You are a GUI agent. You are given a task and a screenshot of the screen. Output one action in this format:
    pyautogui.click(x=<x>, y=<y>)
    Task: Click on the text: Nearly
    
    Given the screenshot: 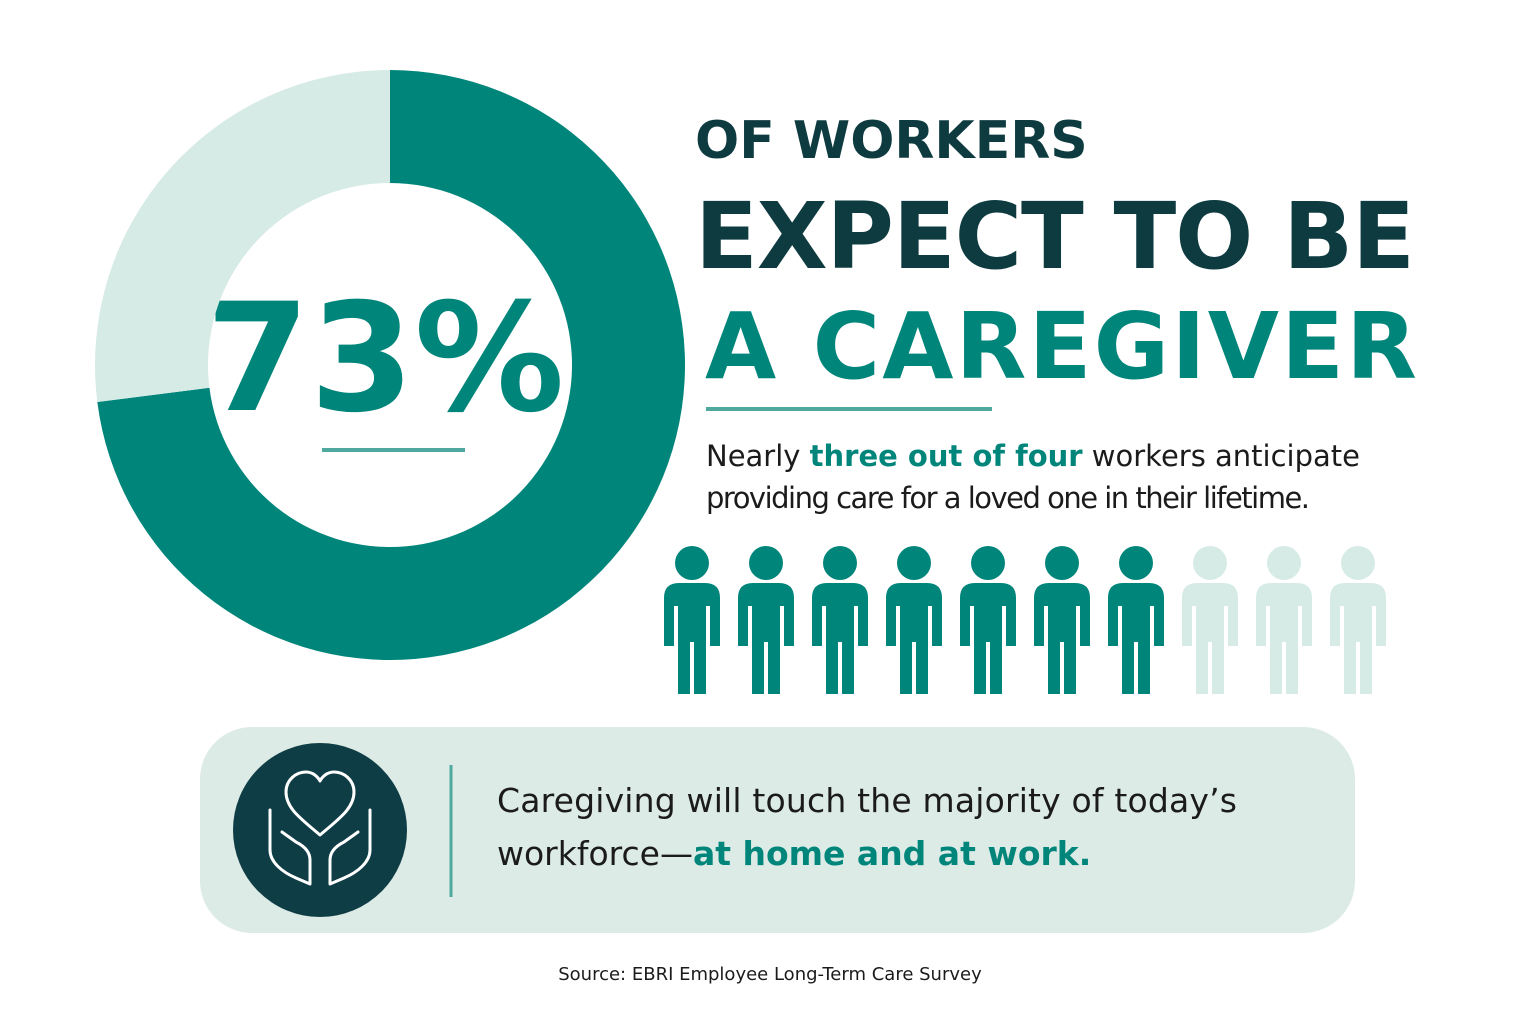 What is the action you would take?
    pyautogui.click(x=758, y=456)
    